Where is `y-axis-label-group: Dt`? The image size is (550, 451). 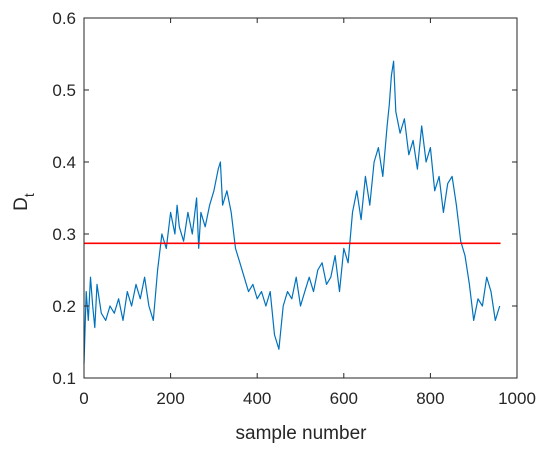
y-axis-label-group: Dt is located at coordinates (24, 202).